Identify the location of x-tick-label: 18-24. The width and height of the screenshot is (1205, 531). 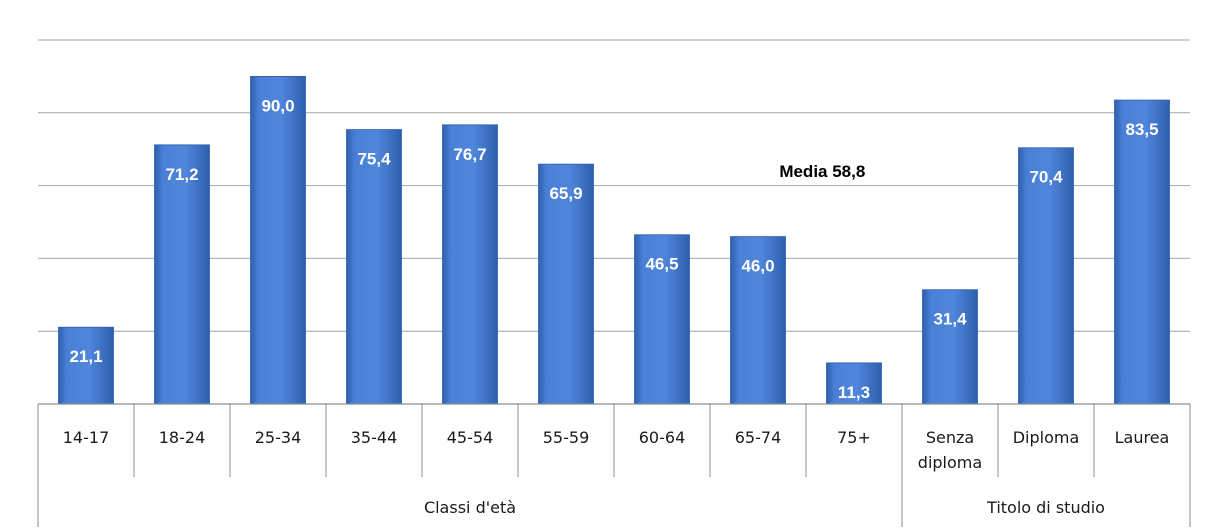
(182, 437).